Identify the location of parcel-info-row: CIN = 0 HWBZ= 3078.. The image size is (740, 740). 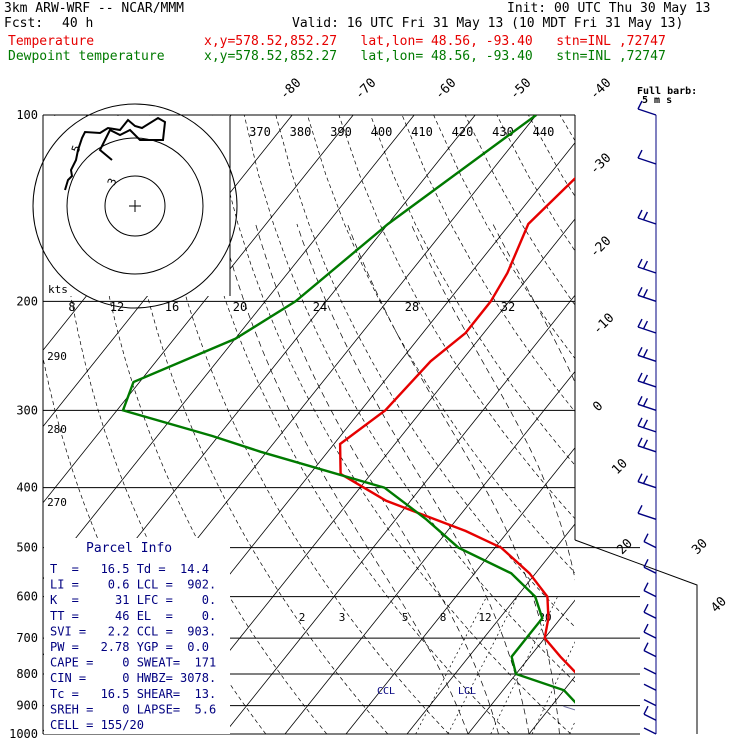
(133, 678).